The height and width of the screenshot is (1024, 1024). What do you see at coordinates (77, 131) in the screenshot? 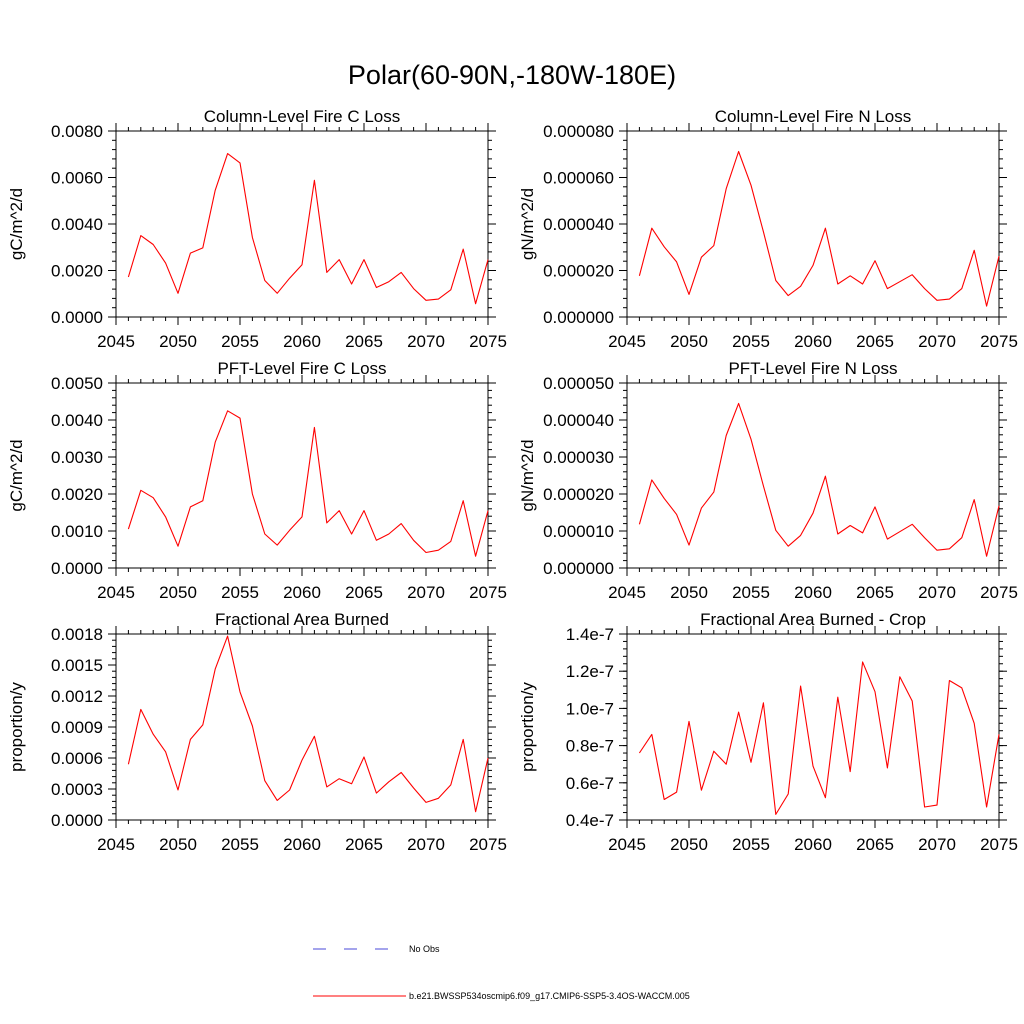
I see `y-tick-label: 0.0080` at bounding box center [77, 131].